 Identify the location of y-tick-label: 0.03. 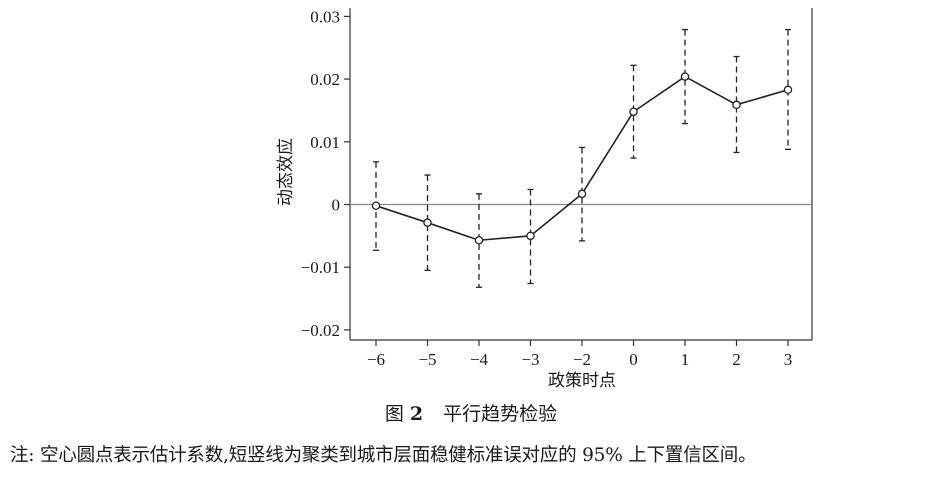
(325, 16).